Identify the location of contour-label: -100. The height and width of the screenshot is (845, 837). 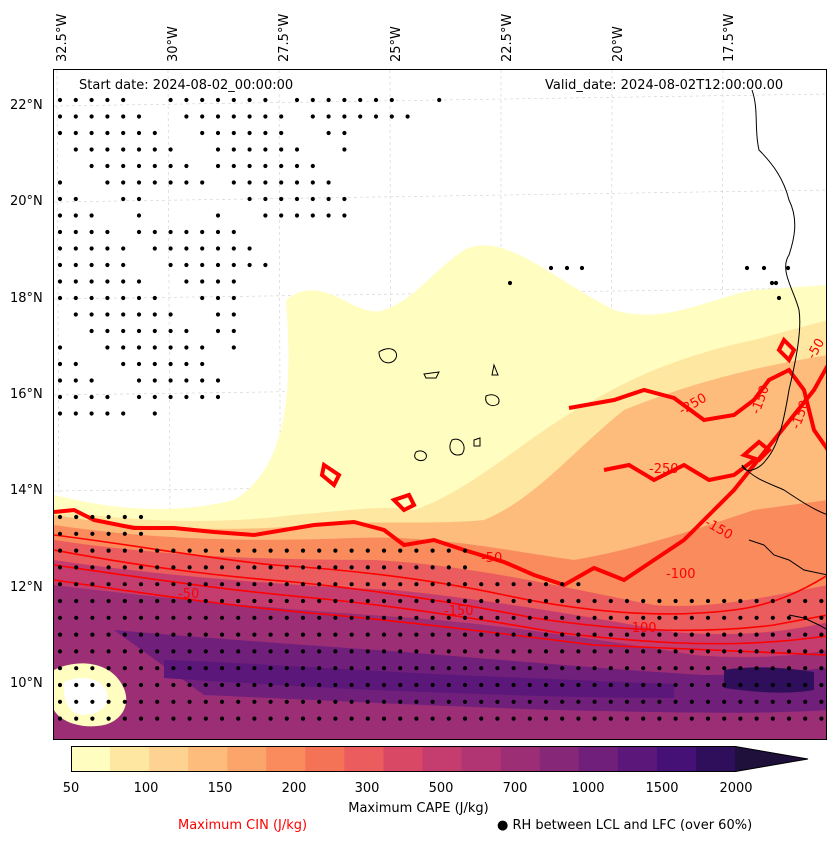
(681, 574).